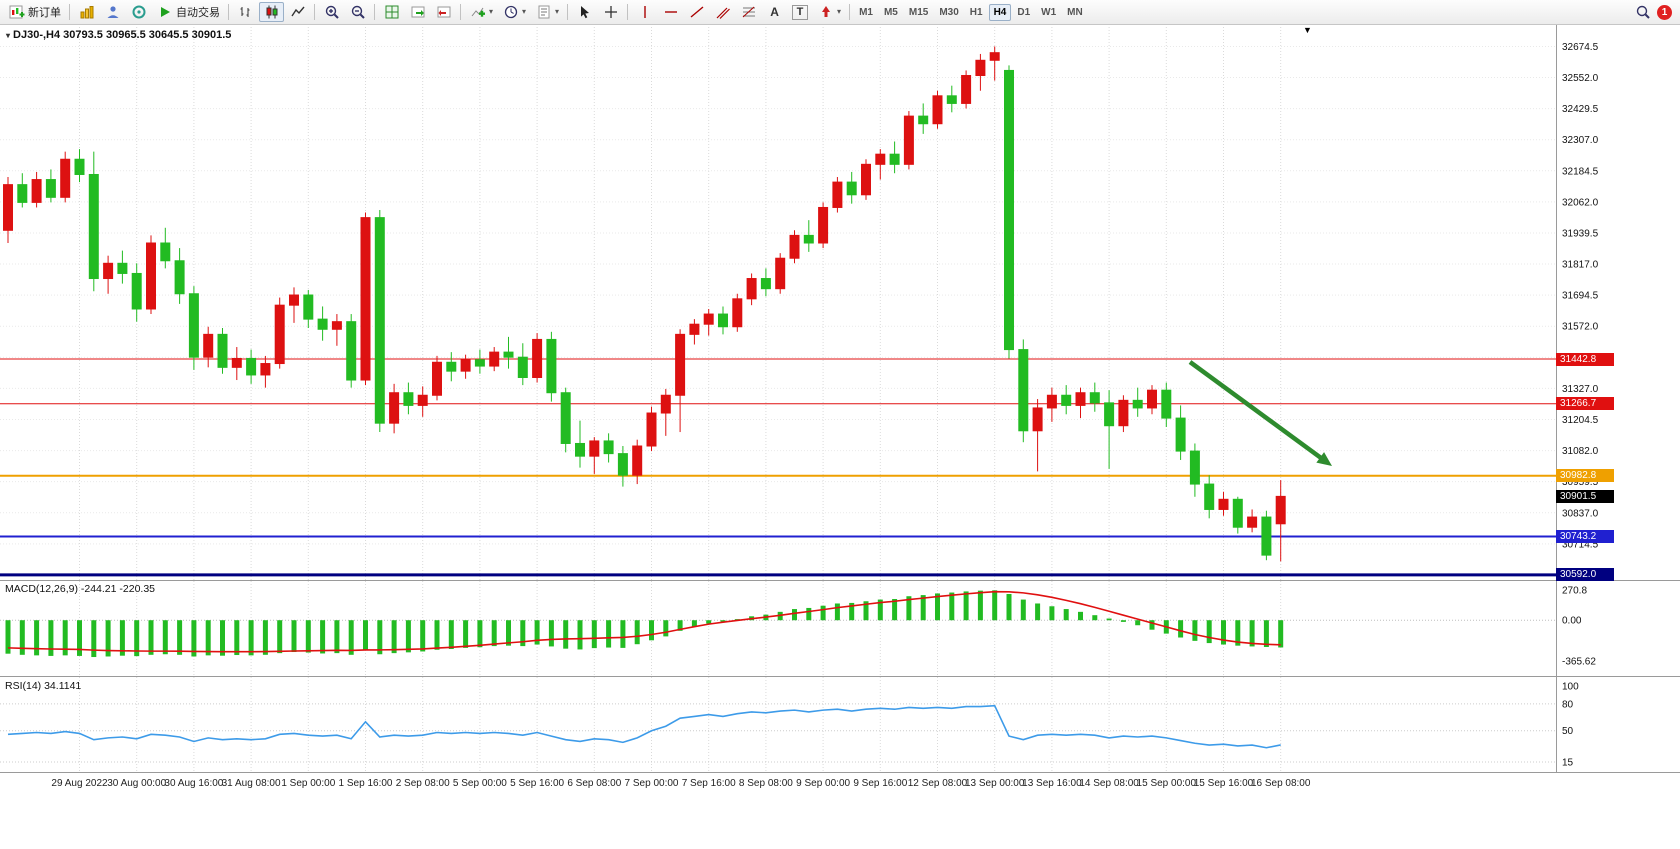 The height and width of the screenshot is (849, 1680). I want to click on horizontal-line-button, so click(670, 12).